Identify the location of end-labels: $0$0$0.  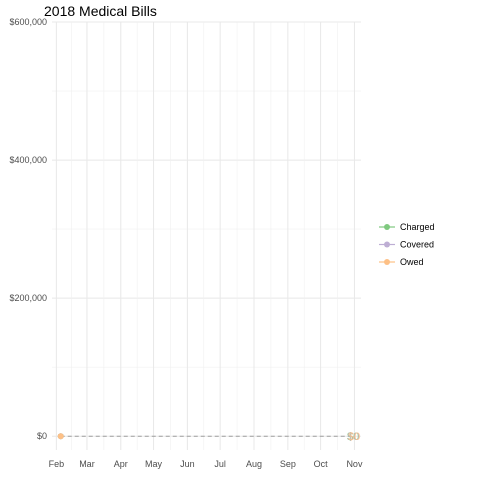
(353, 437).